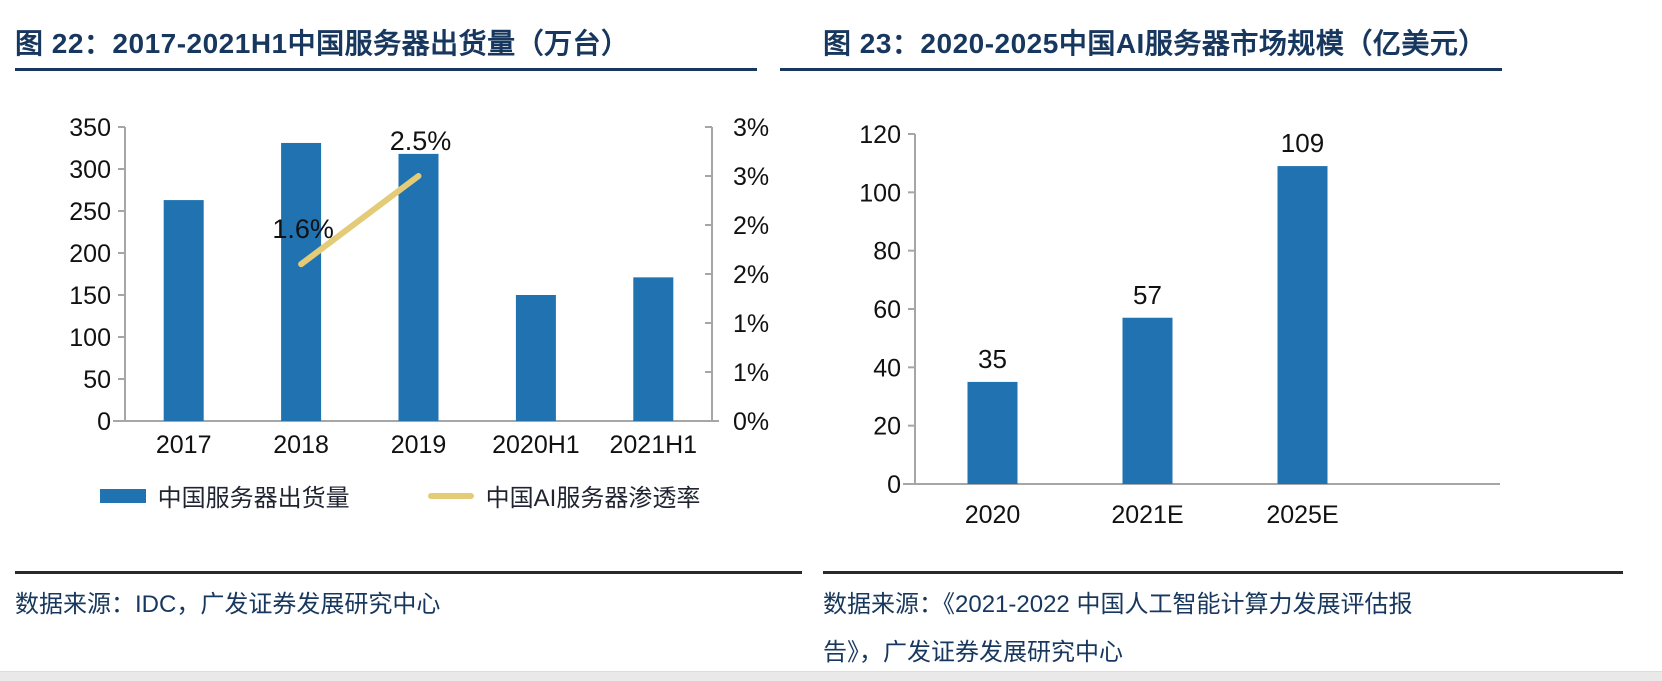 Image resolution: width=1662 pixels, height=681 pixels. I want to click on svg-text: 1.6%, so click(303, 229).